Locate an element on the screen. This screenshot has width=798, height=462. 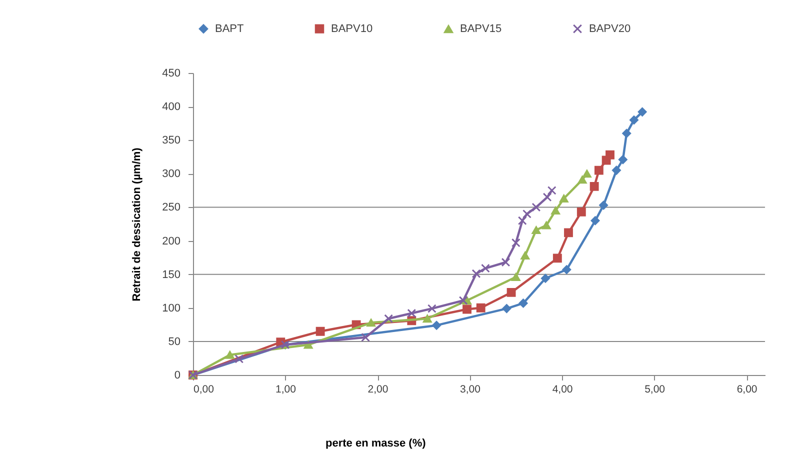
legend-label: BAPV10 is located at coordinates (352, 28).